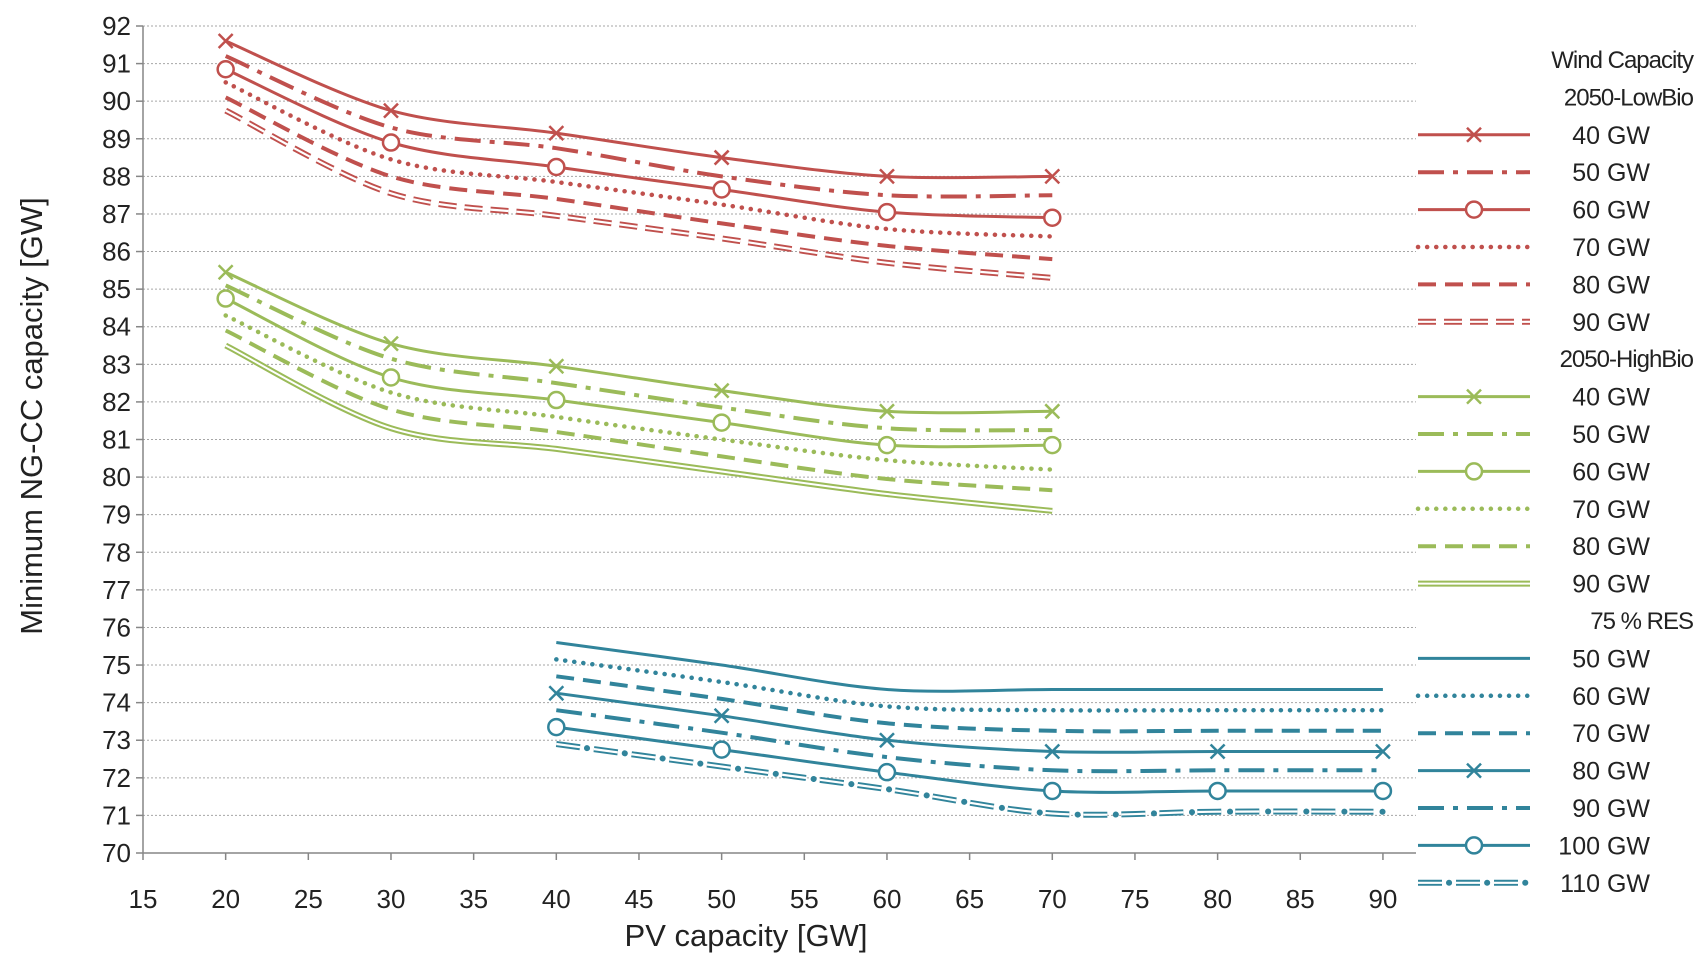 The image size is (1703, 964). I want to click on y-tick-label: 91, so click(116, 64).